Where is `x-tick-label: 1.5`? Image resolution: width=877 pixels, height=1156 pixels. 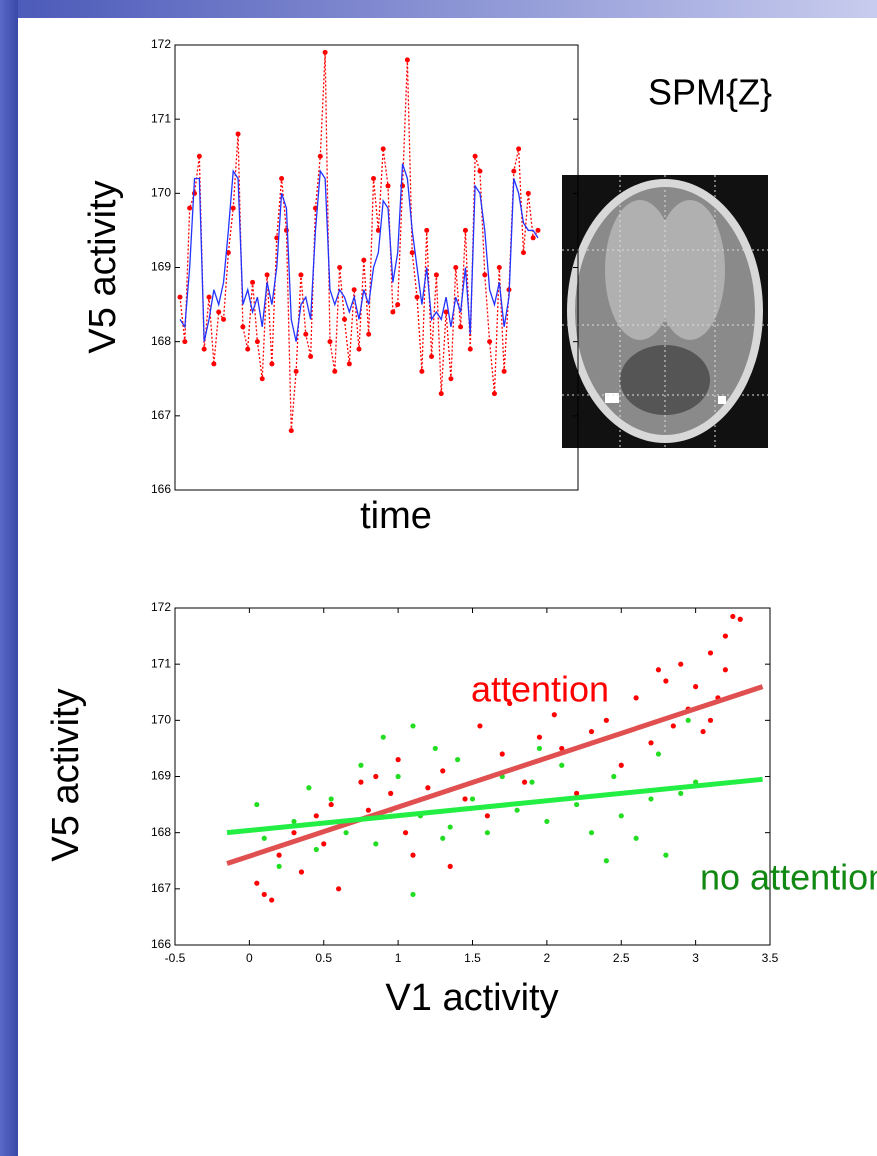
x-tick-label: 1.5 is located at coordinates (472, 958).